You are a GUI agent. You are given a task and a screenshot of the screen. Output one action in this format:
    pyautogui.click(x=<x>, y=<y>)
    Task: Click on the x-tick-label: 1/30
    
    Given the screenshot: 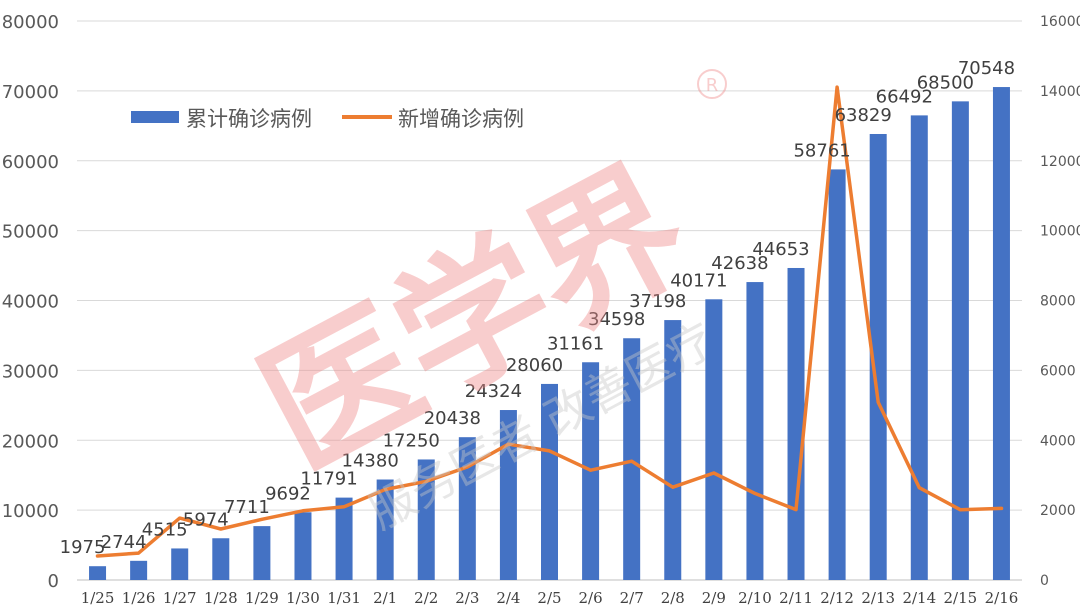 What is the action you would take?
    pyautogui.click(x=303, y=598)
    